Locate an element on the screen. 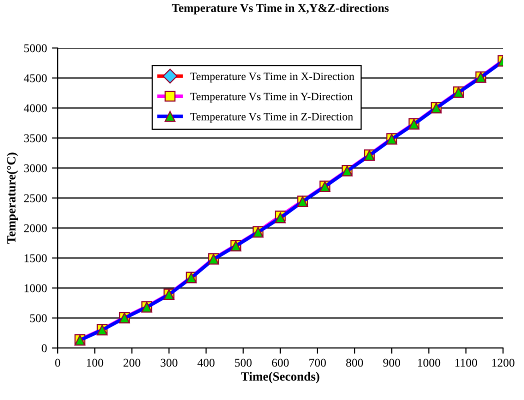  y-tick-label: 3500 is located at coordinates (35, 138).